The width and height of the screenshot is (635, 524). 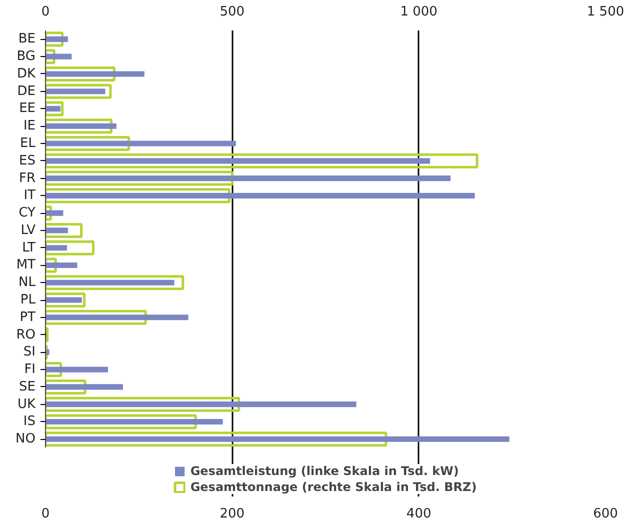 I want to click on y-tick-label: IS, so click(x=29, y=422).